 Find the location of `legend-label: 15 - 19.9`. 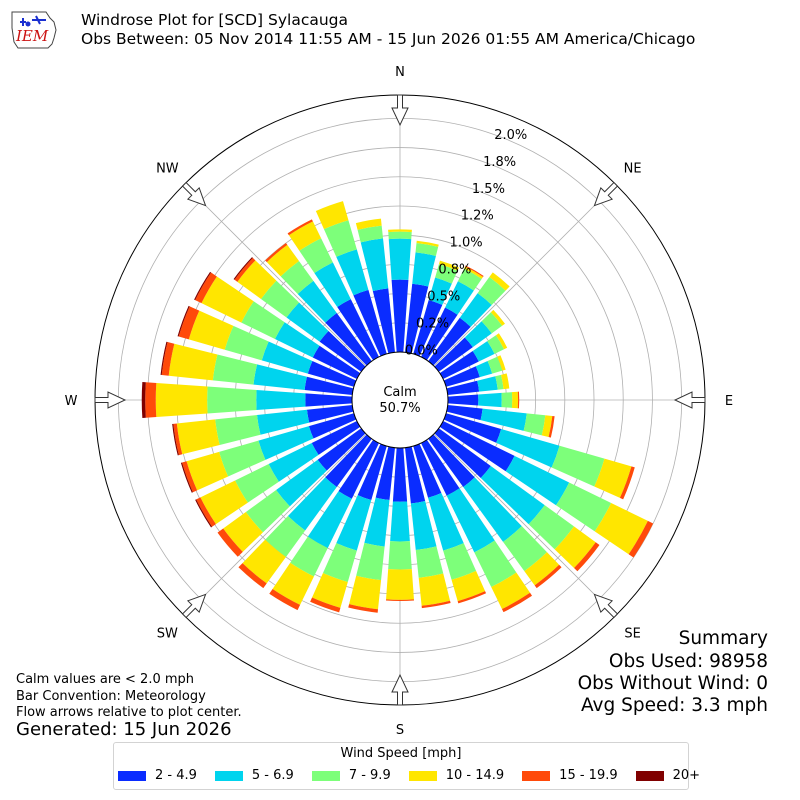

legend-label: 15 - 19.9 is located at coordinates (588, 775).